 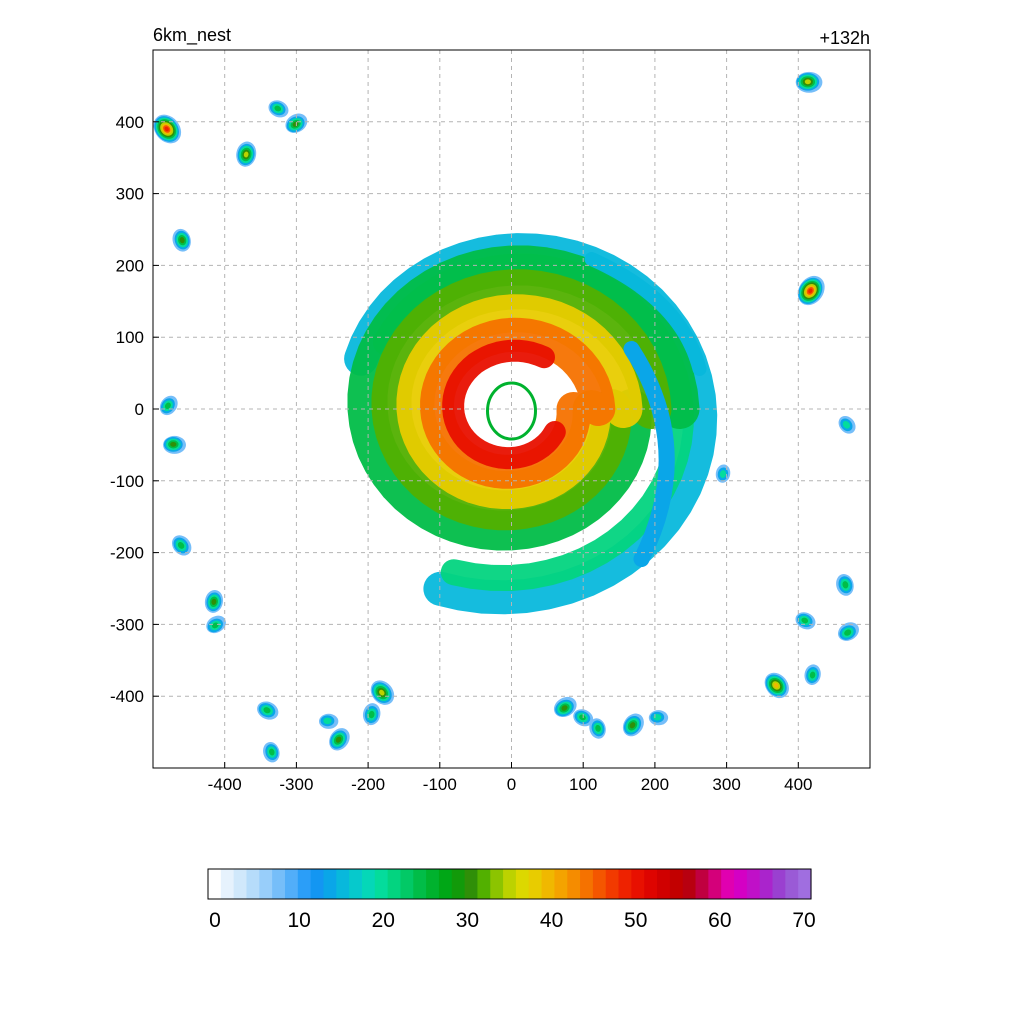 What do you see at coordinates (127, 481) in the screenshot?
I see `y-tick-label: -100` at bounding box center [127, 481].